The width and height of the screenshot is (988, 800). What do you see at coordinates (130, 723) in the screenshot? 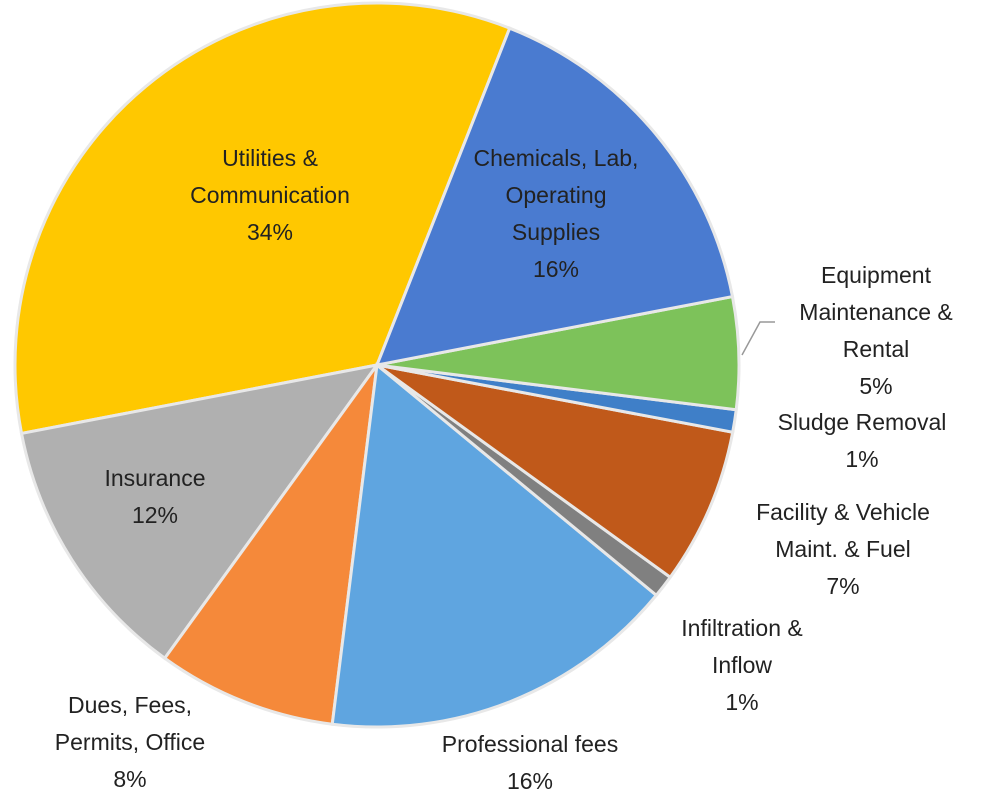
I see `category-label: Dues, Fees, Permits, Office` at bounding box center [130, 723].